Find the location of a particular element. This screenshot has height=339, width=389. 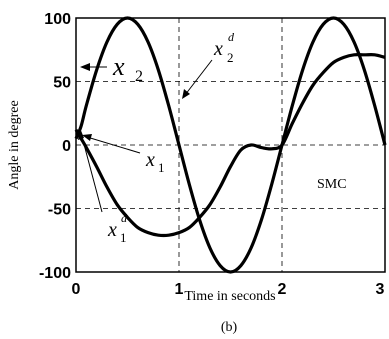

x2-label: x is located at coordinates (118, 66).